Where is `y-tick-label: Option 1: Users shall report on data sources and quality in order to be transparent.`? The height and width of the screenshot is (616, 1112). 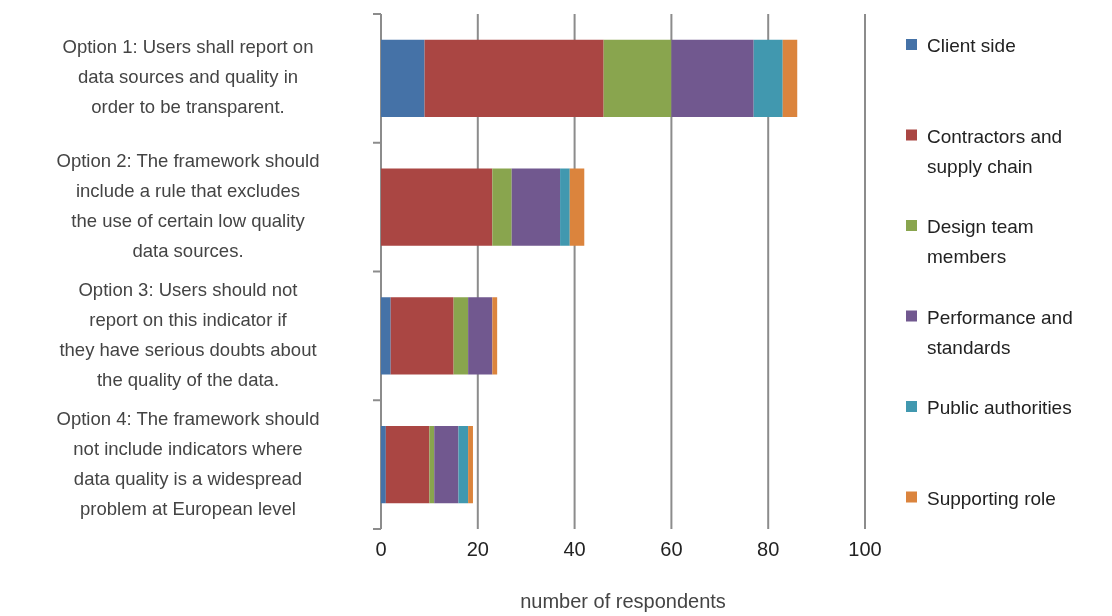
y-tick-label: Option 1: Users shall report on data sources and quality in order to be transparent. is located at coordinates (188, 77).